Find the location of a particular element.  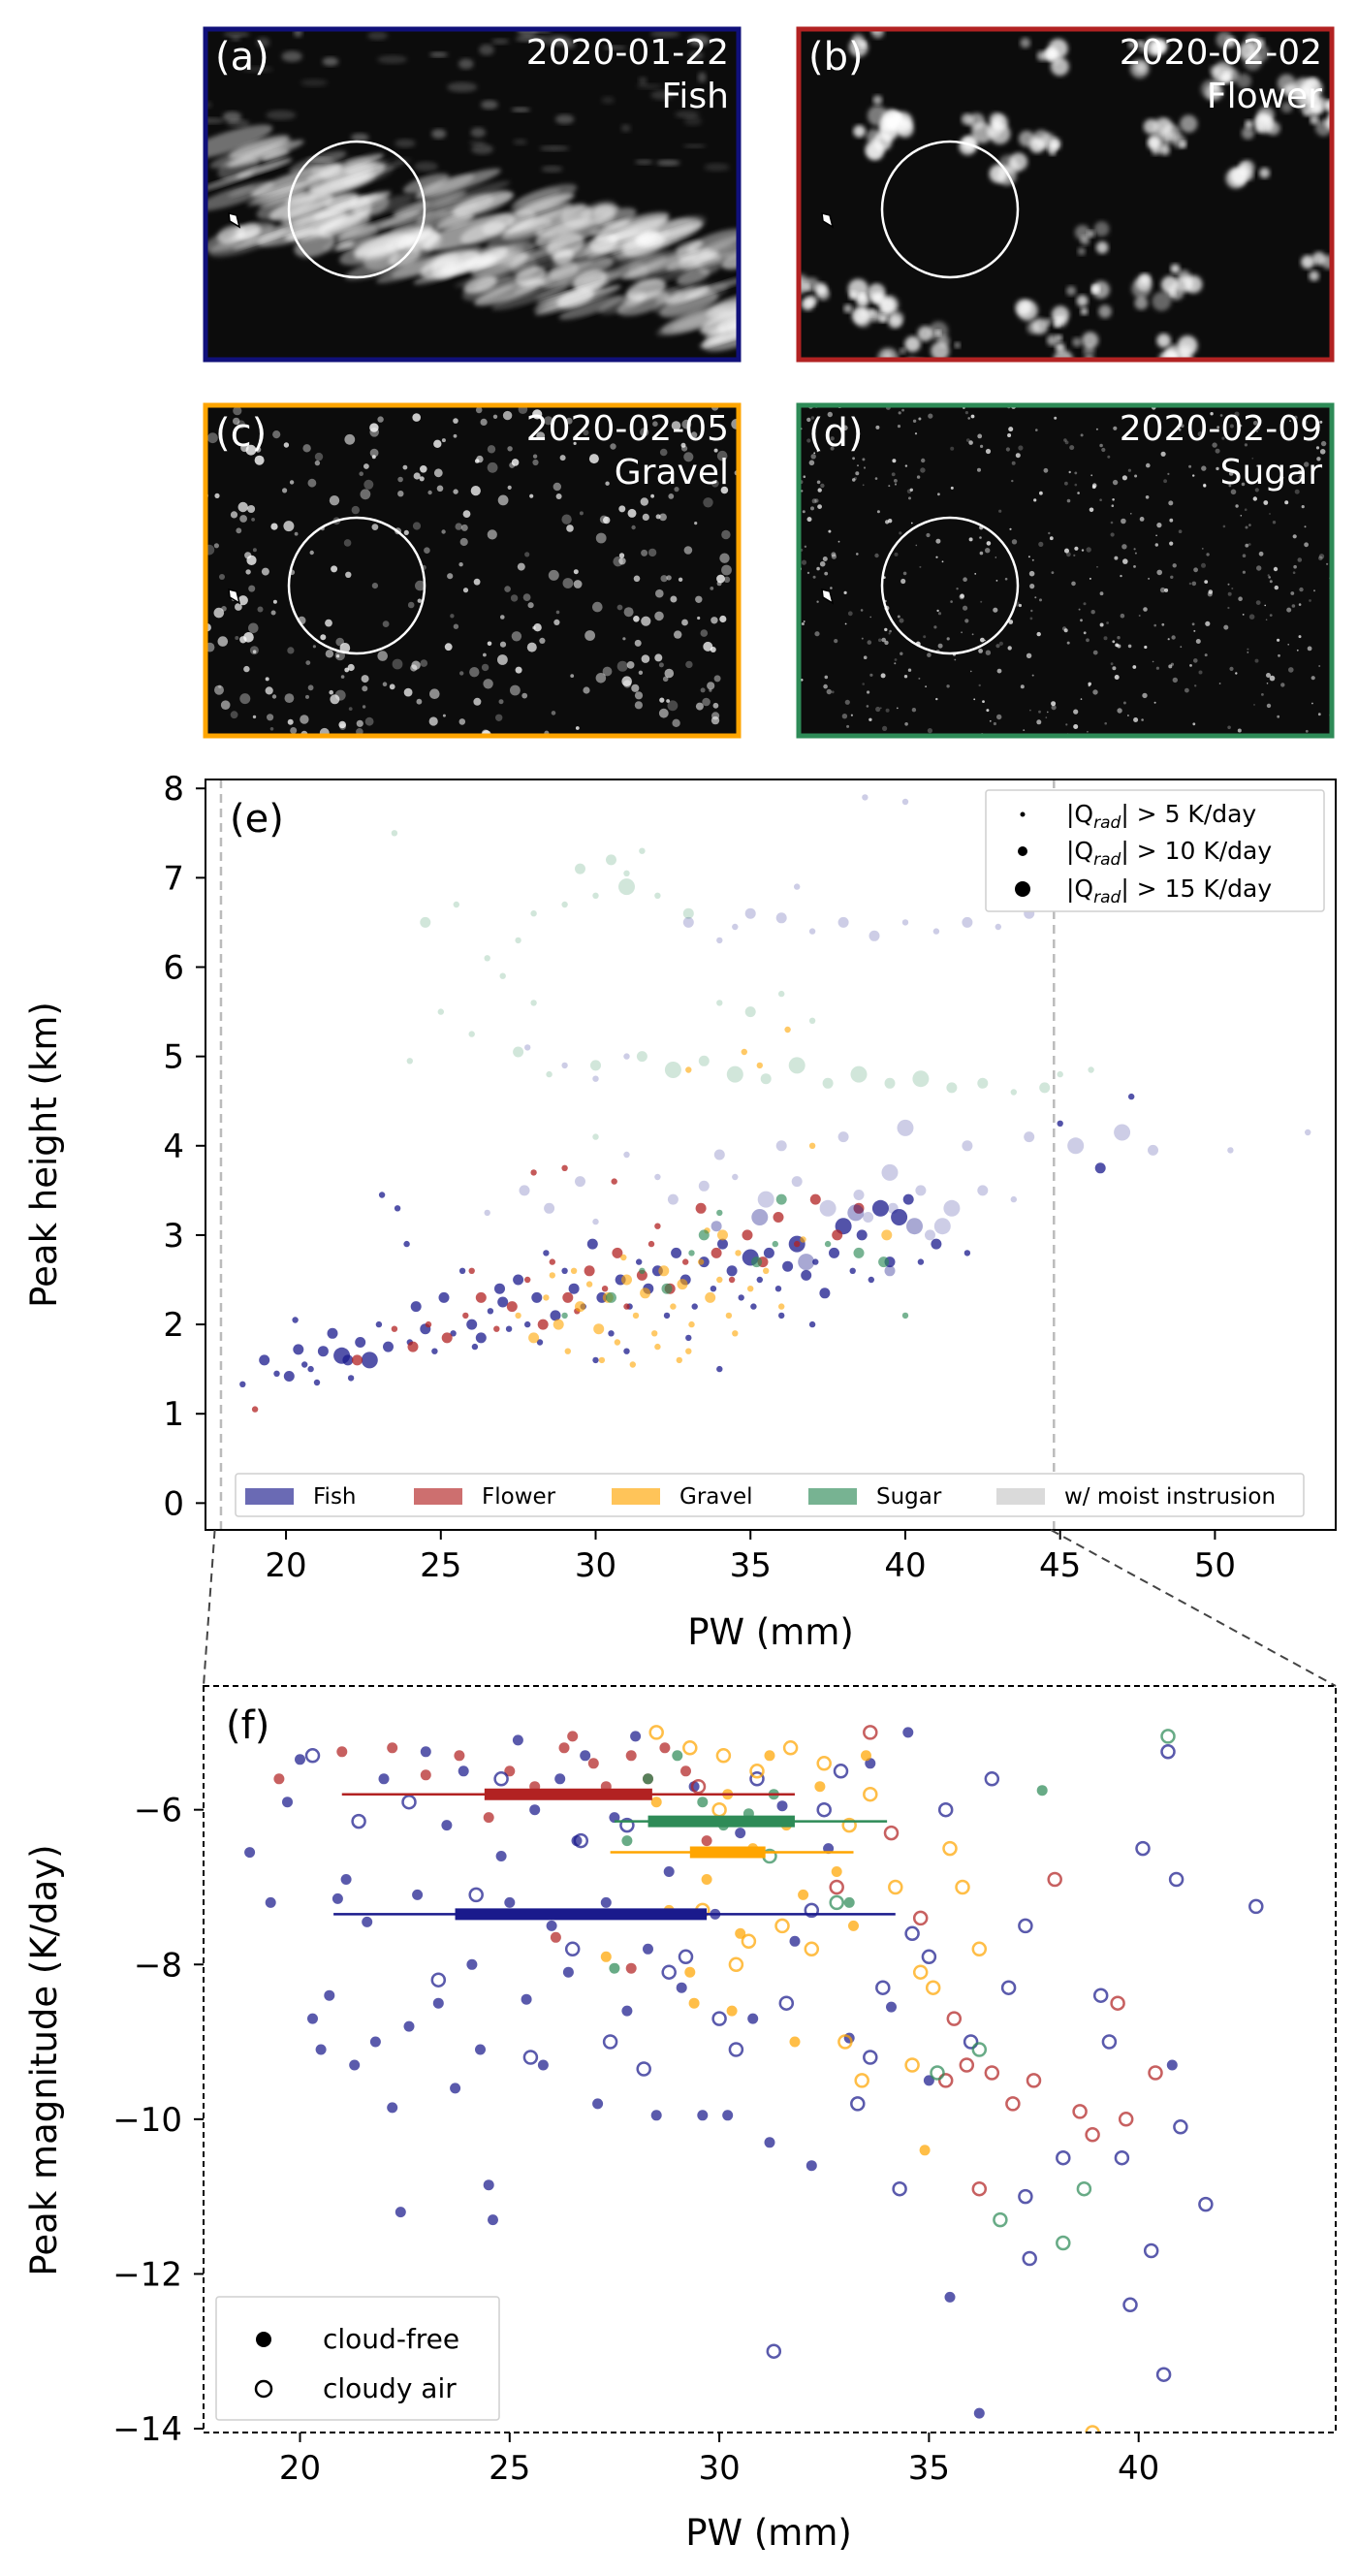

size-legend-marker-large is located at coordinates (1023, 889).